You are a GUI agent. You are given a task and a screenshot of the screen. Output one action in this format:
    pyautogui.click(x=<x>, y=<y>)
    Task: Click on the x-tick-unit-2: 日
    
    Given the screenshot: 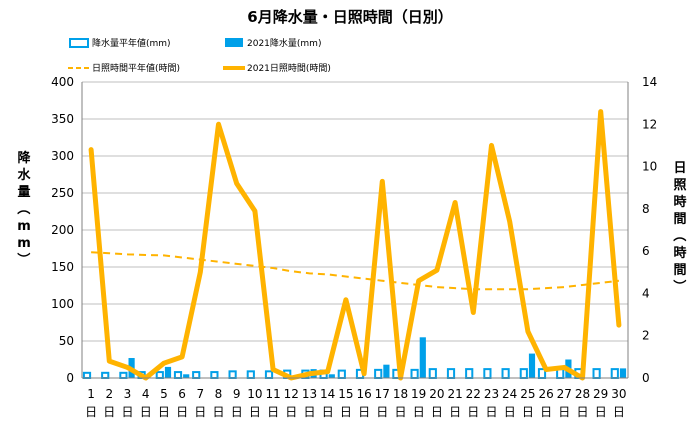 What is the action you would take?
    pyautogui.click(x=109, y=412)
    